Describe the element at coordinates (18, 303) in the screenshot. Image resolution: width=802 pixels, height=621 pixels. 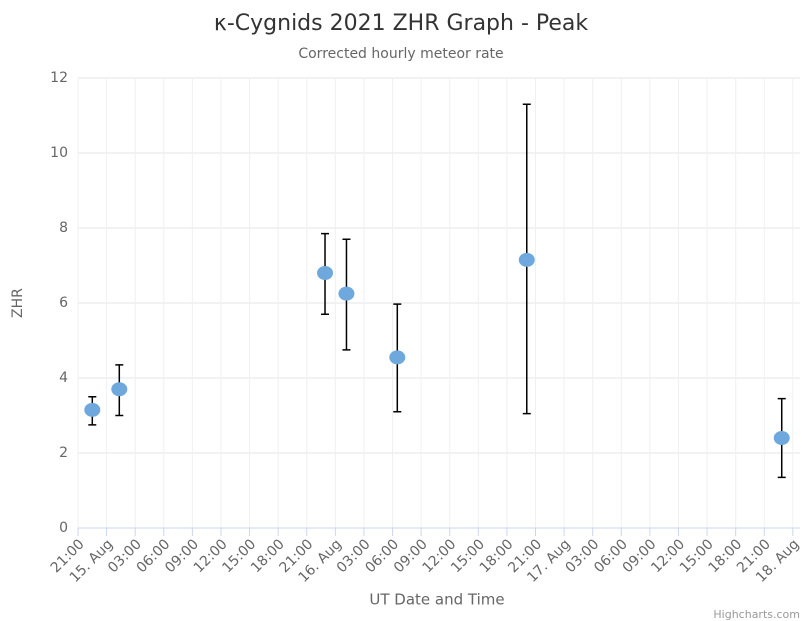
I see `y-axis-title: ZHR` at that location.